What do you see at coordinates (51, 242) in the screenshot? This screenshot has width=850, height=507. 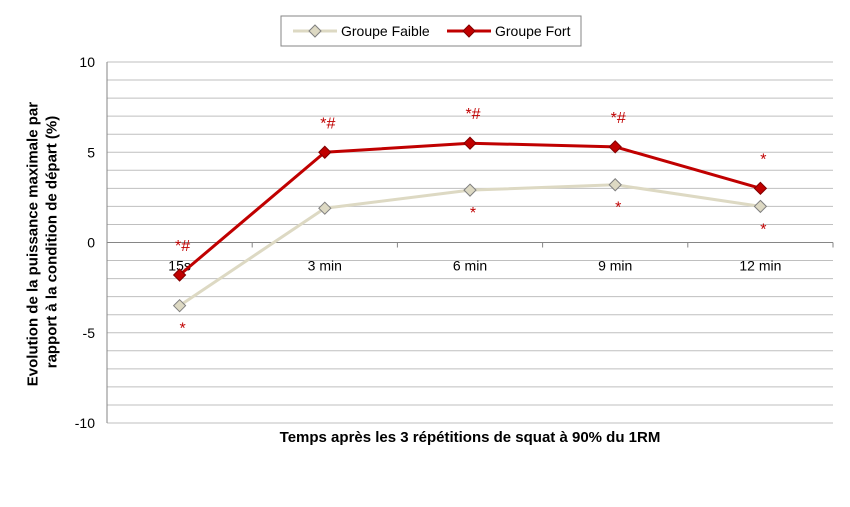 I see `y-axis-title-line-2: rapport à la condition de départ (%)` at bounding box center [51, 242].